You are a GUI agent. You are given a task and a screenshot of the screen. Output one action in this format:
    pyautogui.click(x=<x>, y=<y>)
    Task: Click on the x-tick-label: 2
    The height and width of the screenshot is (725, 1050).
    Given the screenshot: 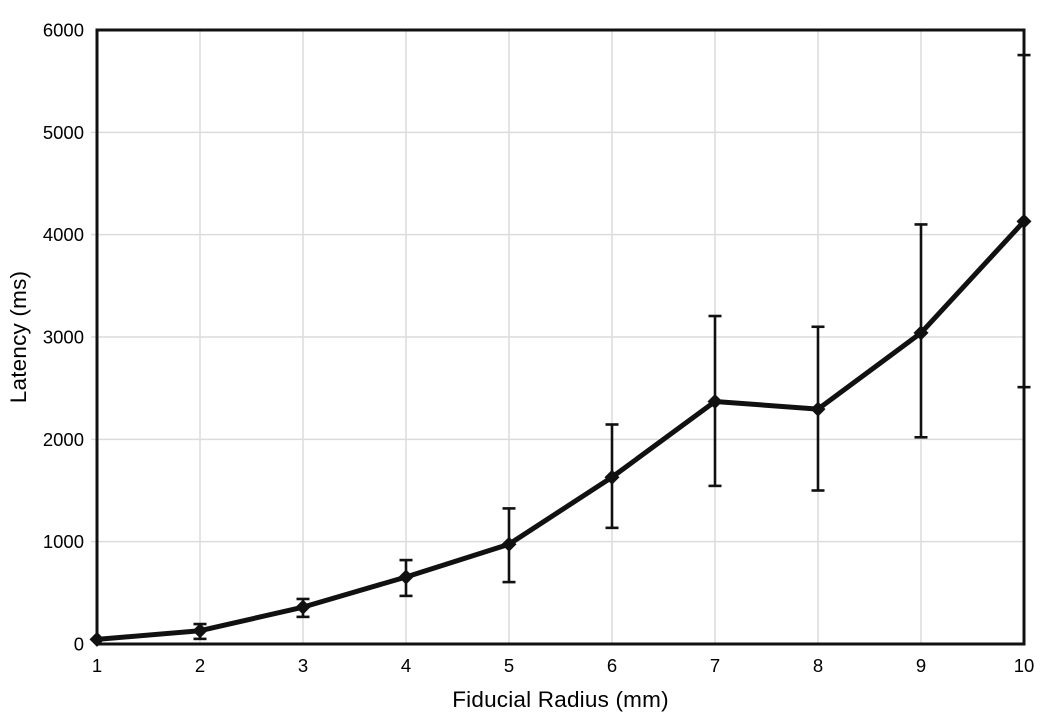 What is the action you would take?
    pyautogui.click(x=200, y=665)
    